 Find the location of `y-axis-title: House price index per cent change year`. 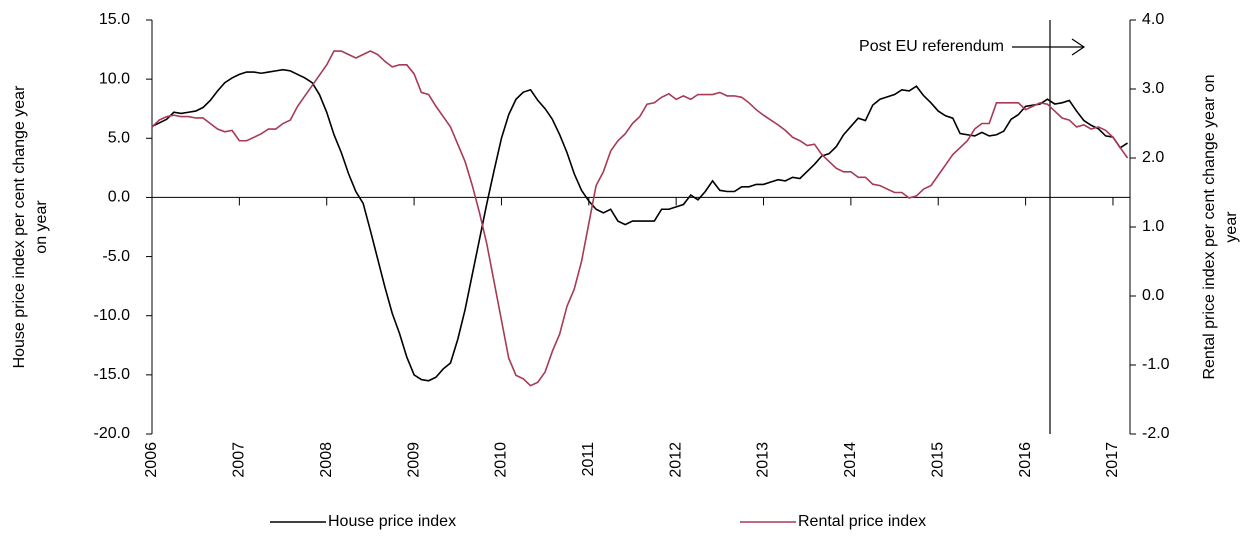

y-axis-title: House price index per cent change year is located at coordinates (19, 227).